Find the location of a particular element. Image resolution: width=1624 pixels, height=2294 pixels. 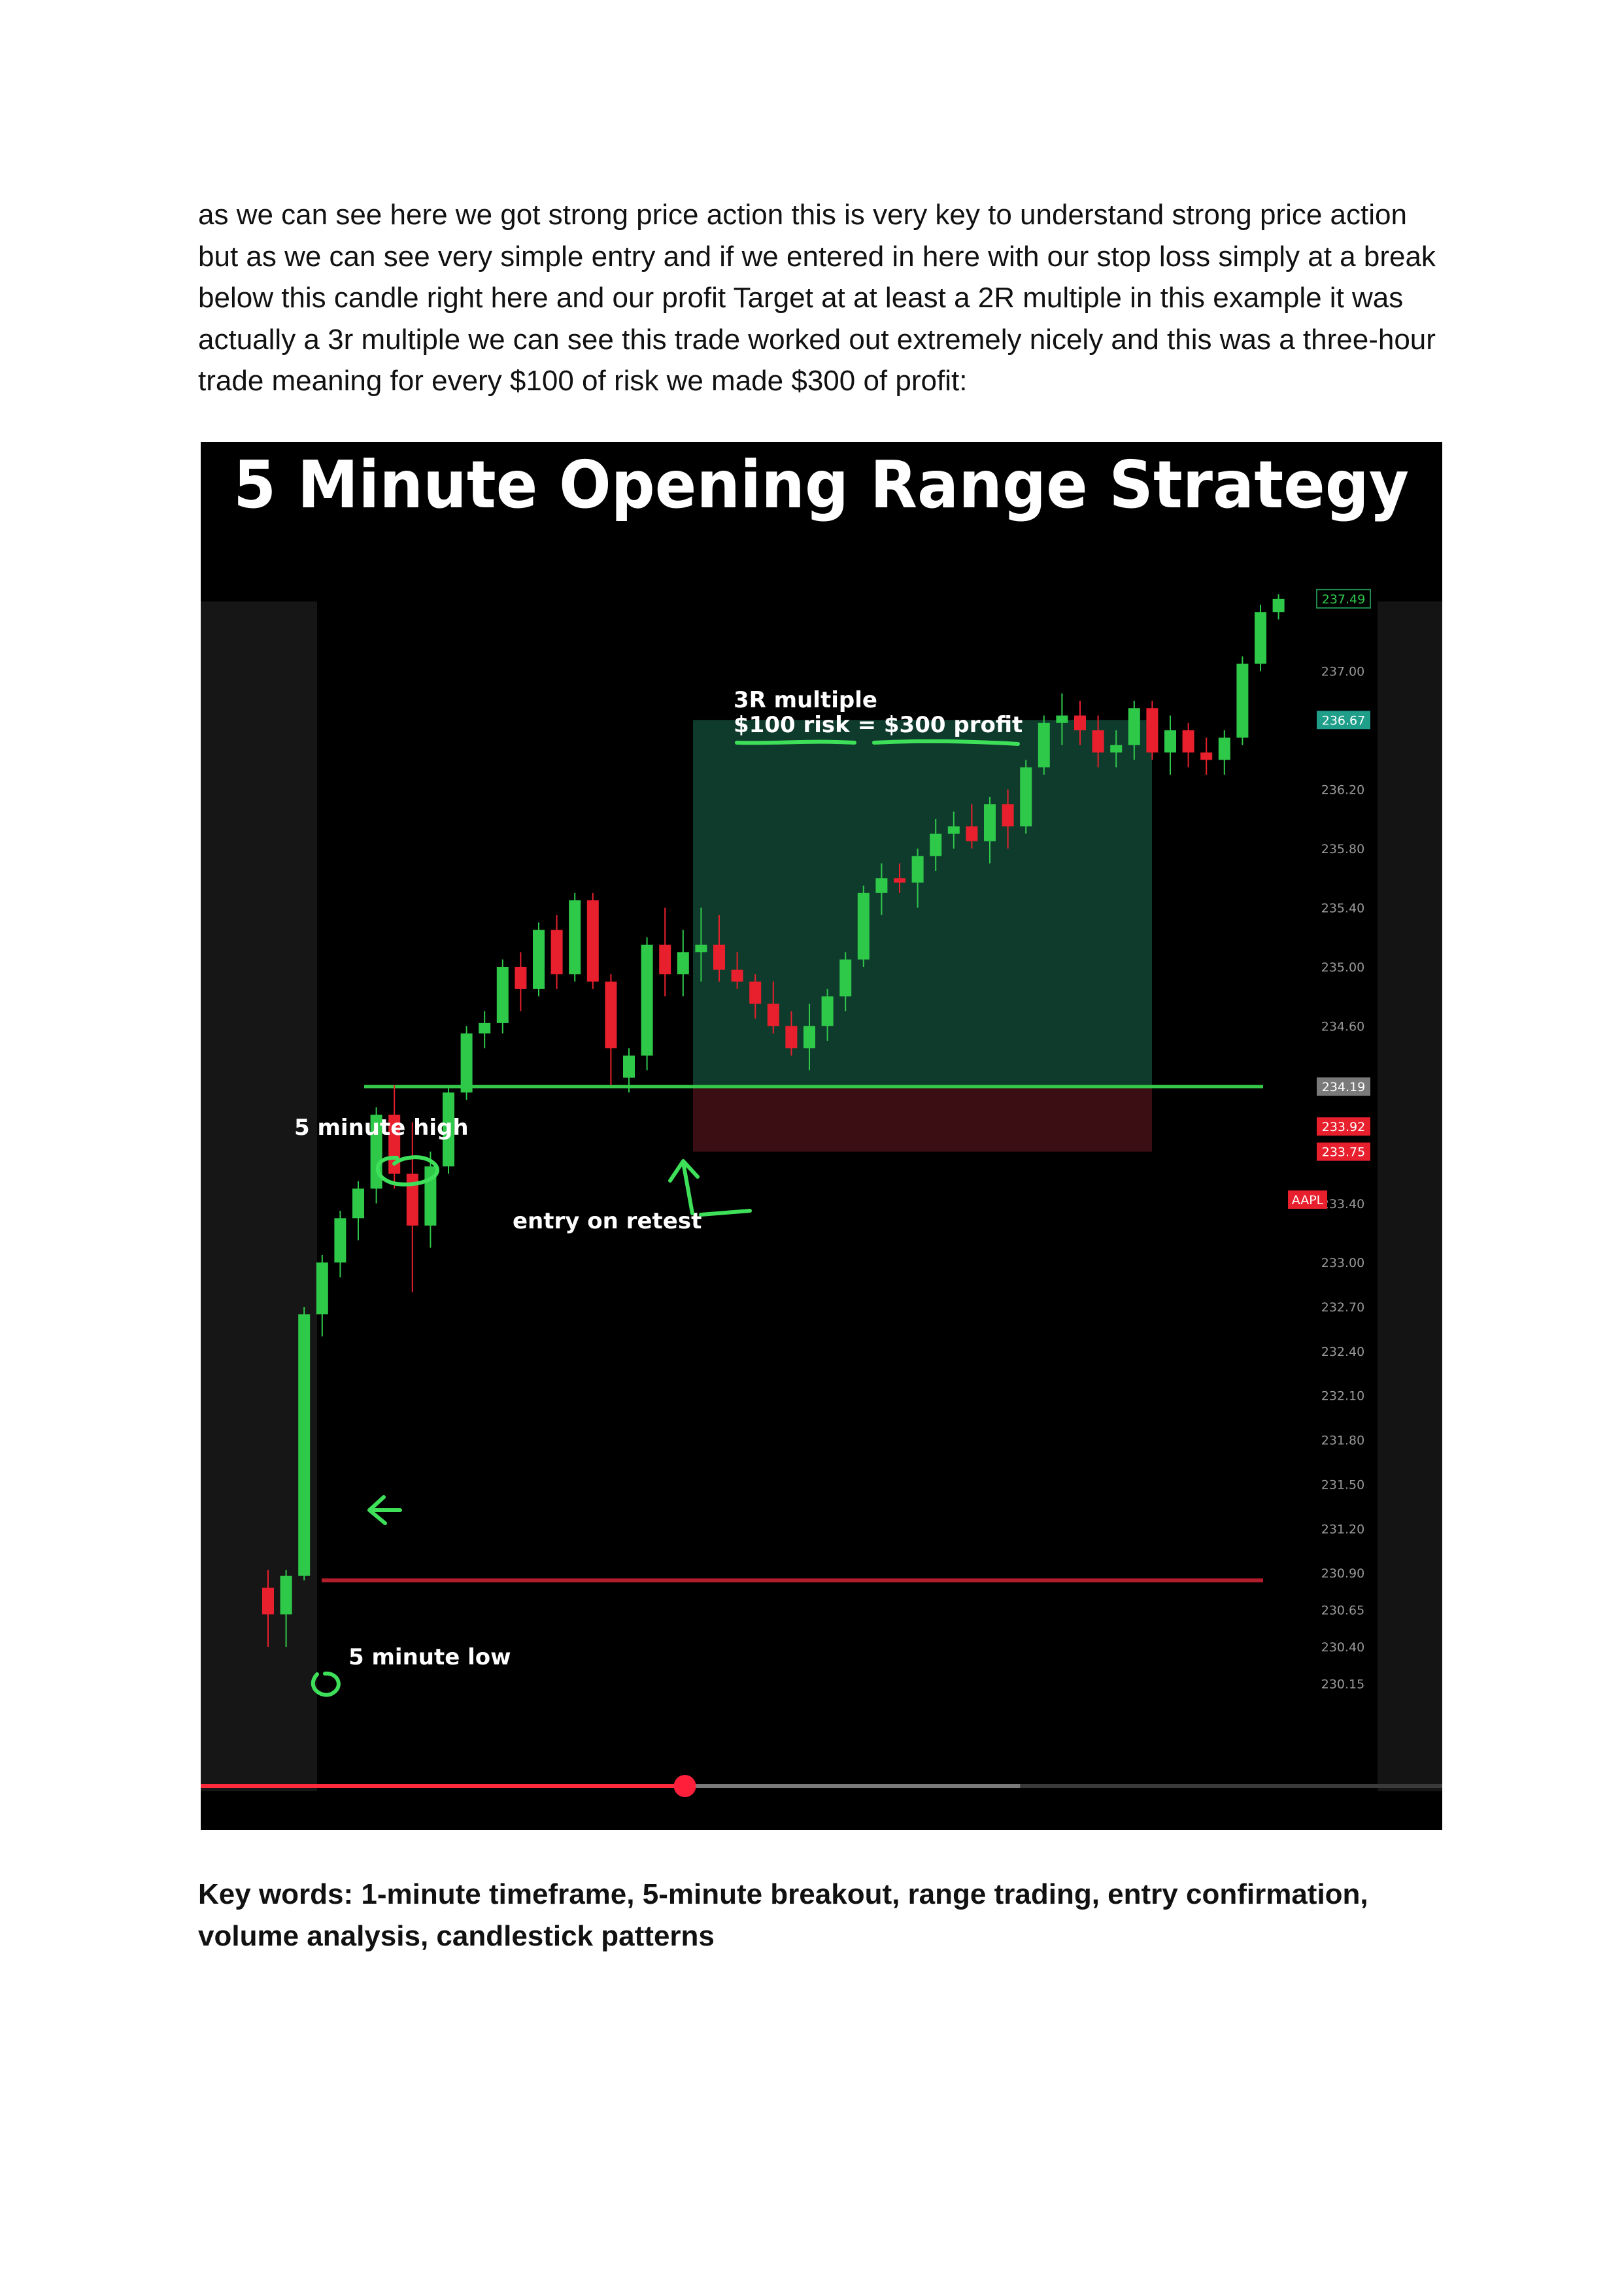

price-tag-label: 233.92 is located at coordinates (1343, 1127).